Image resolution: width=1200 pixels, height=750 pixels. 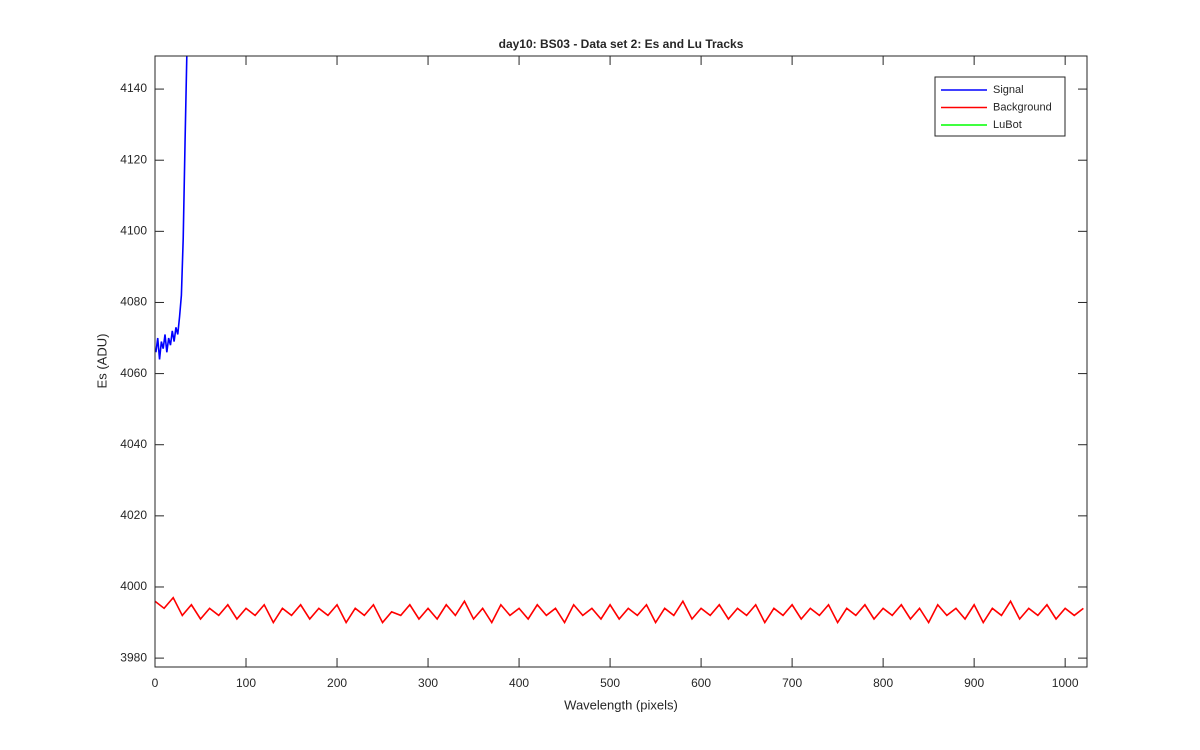 I want to click on x-tick-label: 500, so click(x=610, y=683).